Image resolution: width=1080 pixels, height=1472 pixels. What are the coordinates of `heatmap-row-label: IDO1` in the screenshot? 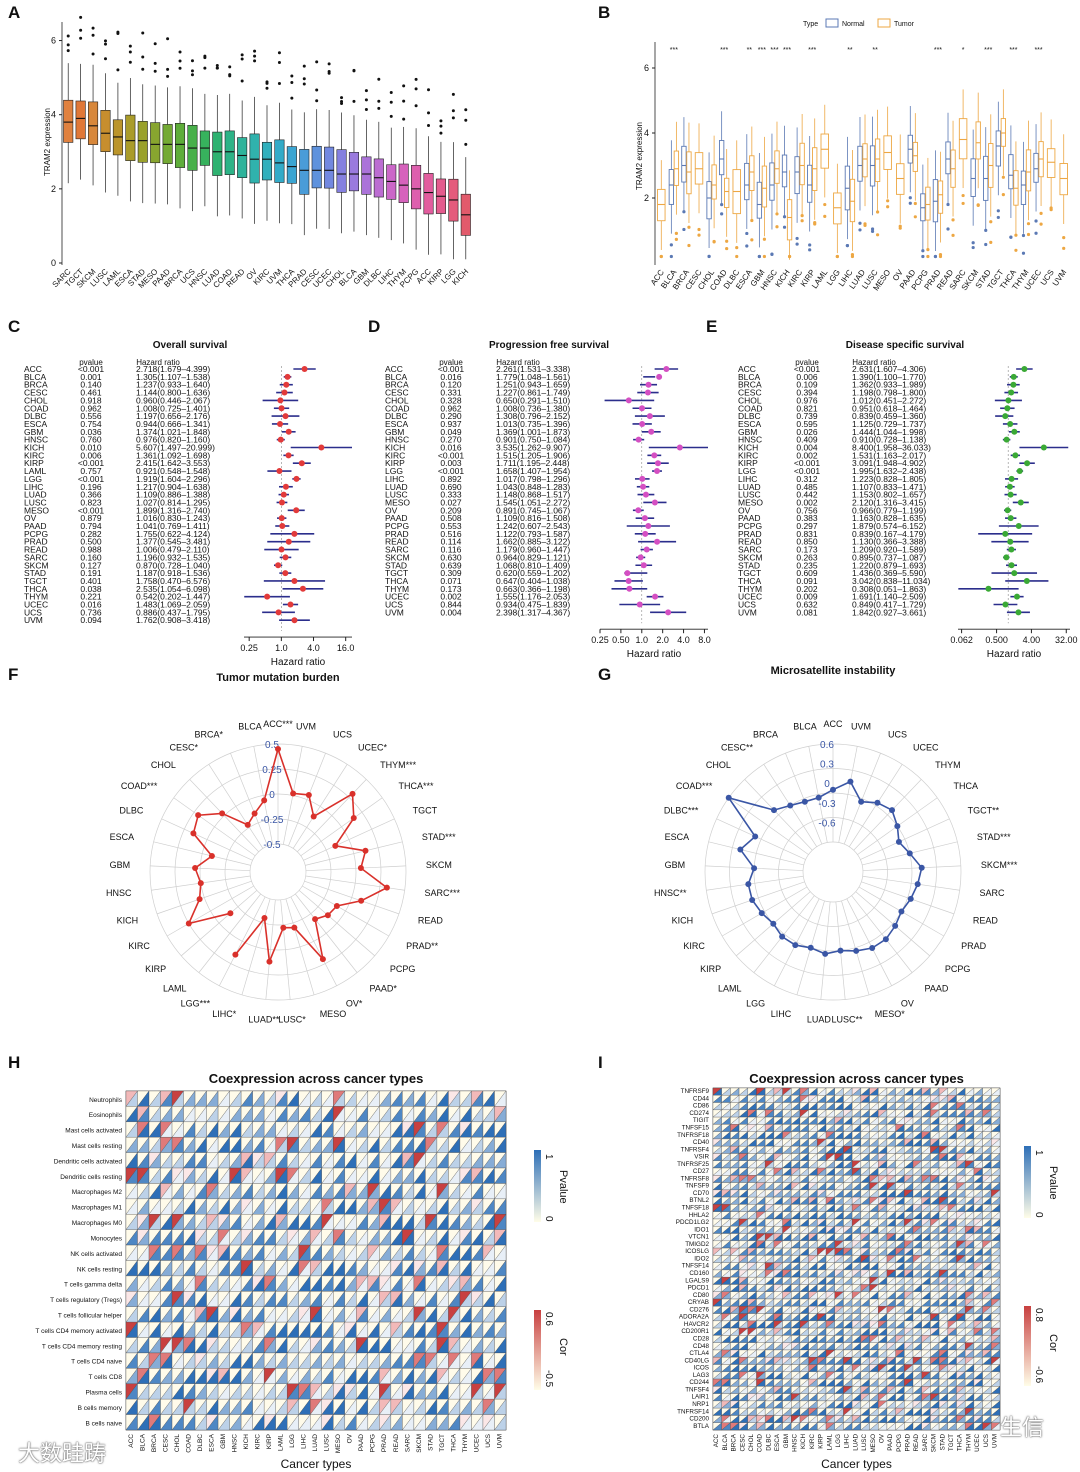 It's located at (701, 1229).